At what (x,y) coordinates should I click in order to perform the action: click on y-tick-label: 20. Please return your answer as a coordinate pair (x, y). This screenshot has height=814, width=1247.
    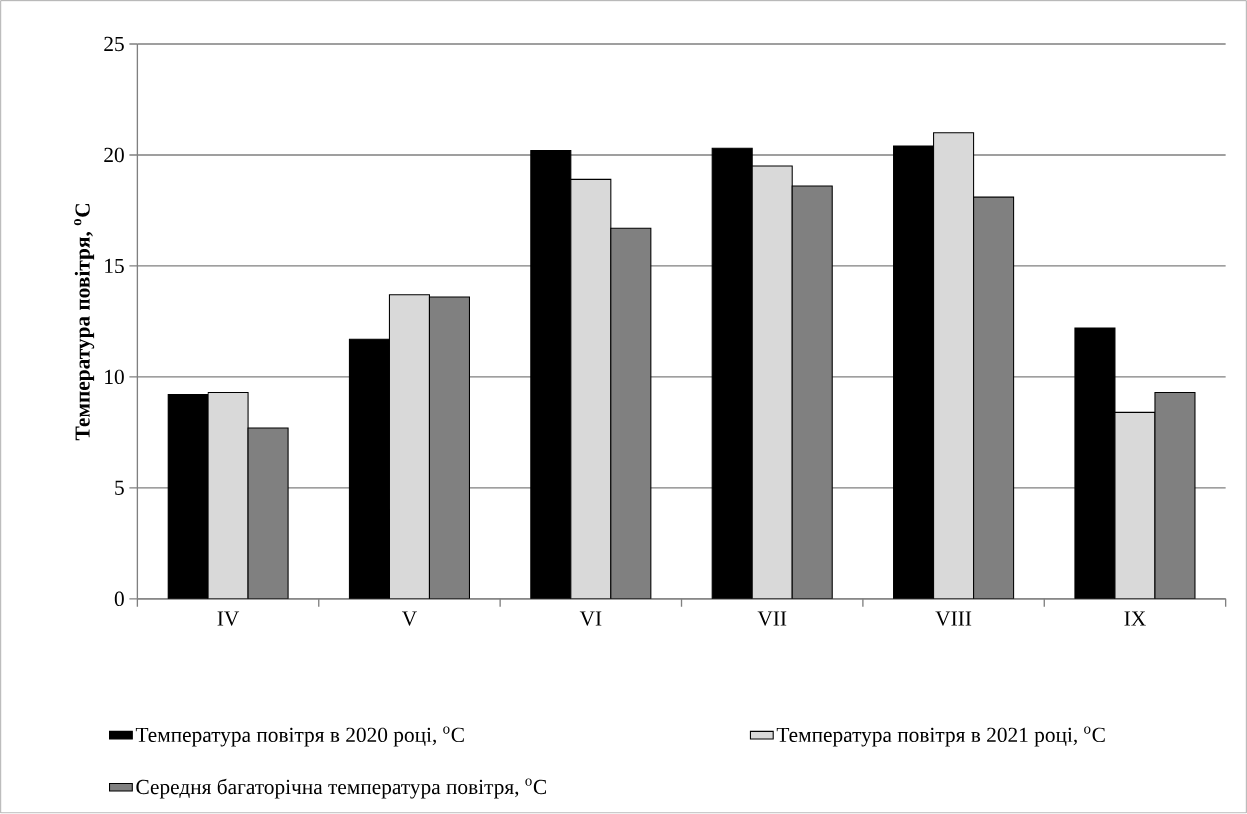
    Looking at the image, I should click on (114, 155).